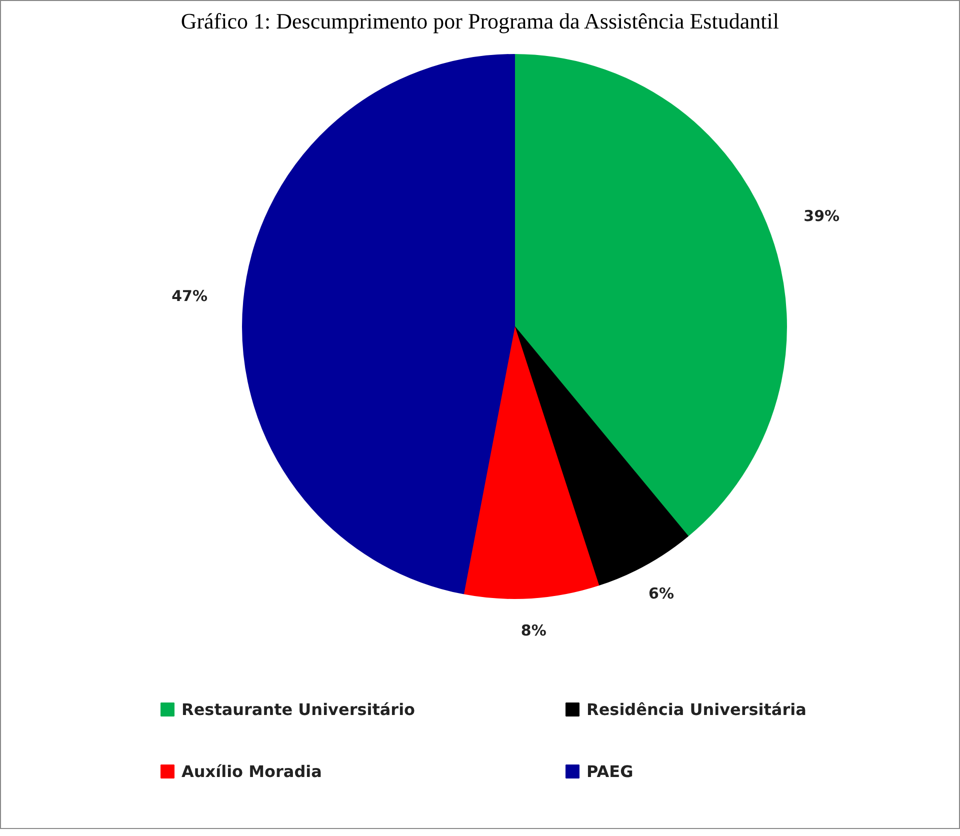 Image resolution: width=960 pixels, height=836 pixels. Describe the element at coordinates (479, 21) in the screenshot. I see `chart-title: Gráfico 1: Descumprimento por Programa da Assistência Estudantil` at that location.